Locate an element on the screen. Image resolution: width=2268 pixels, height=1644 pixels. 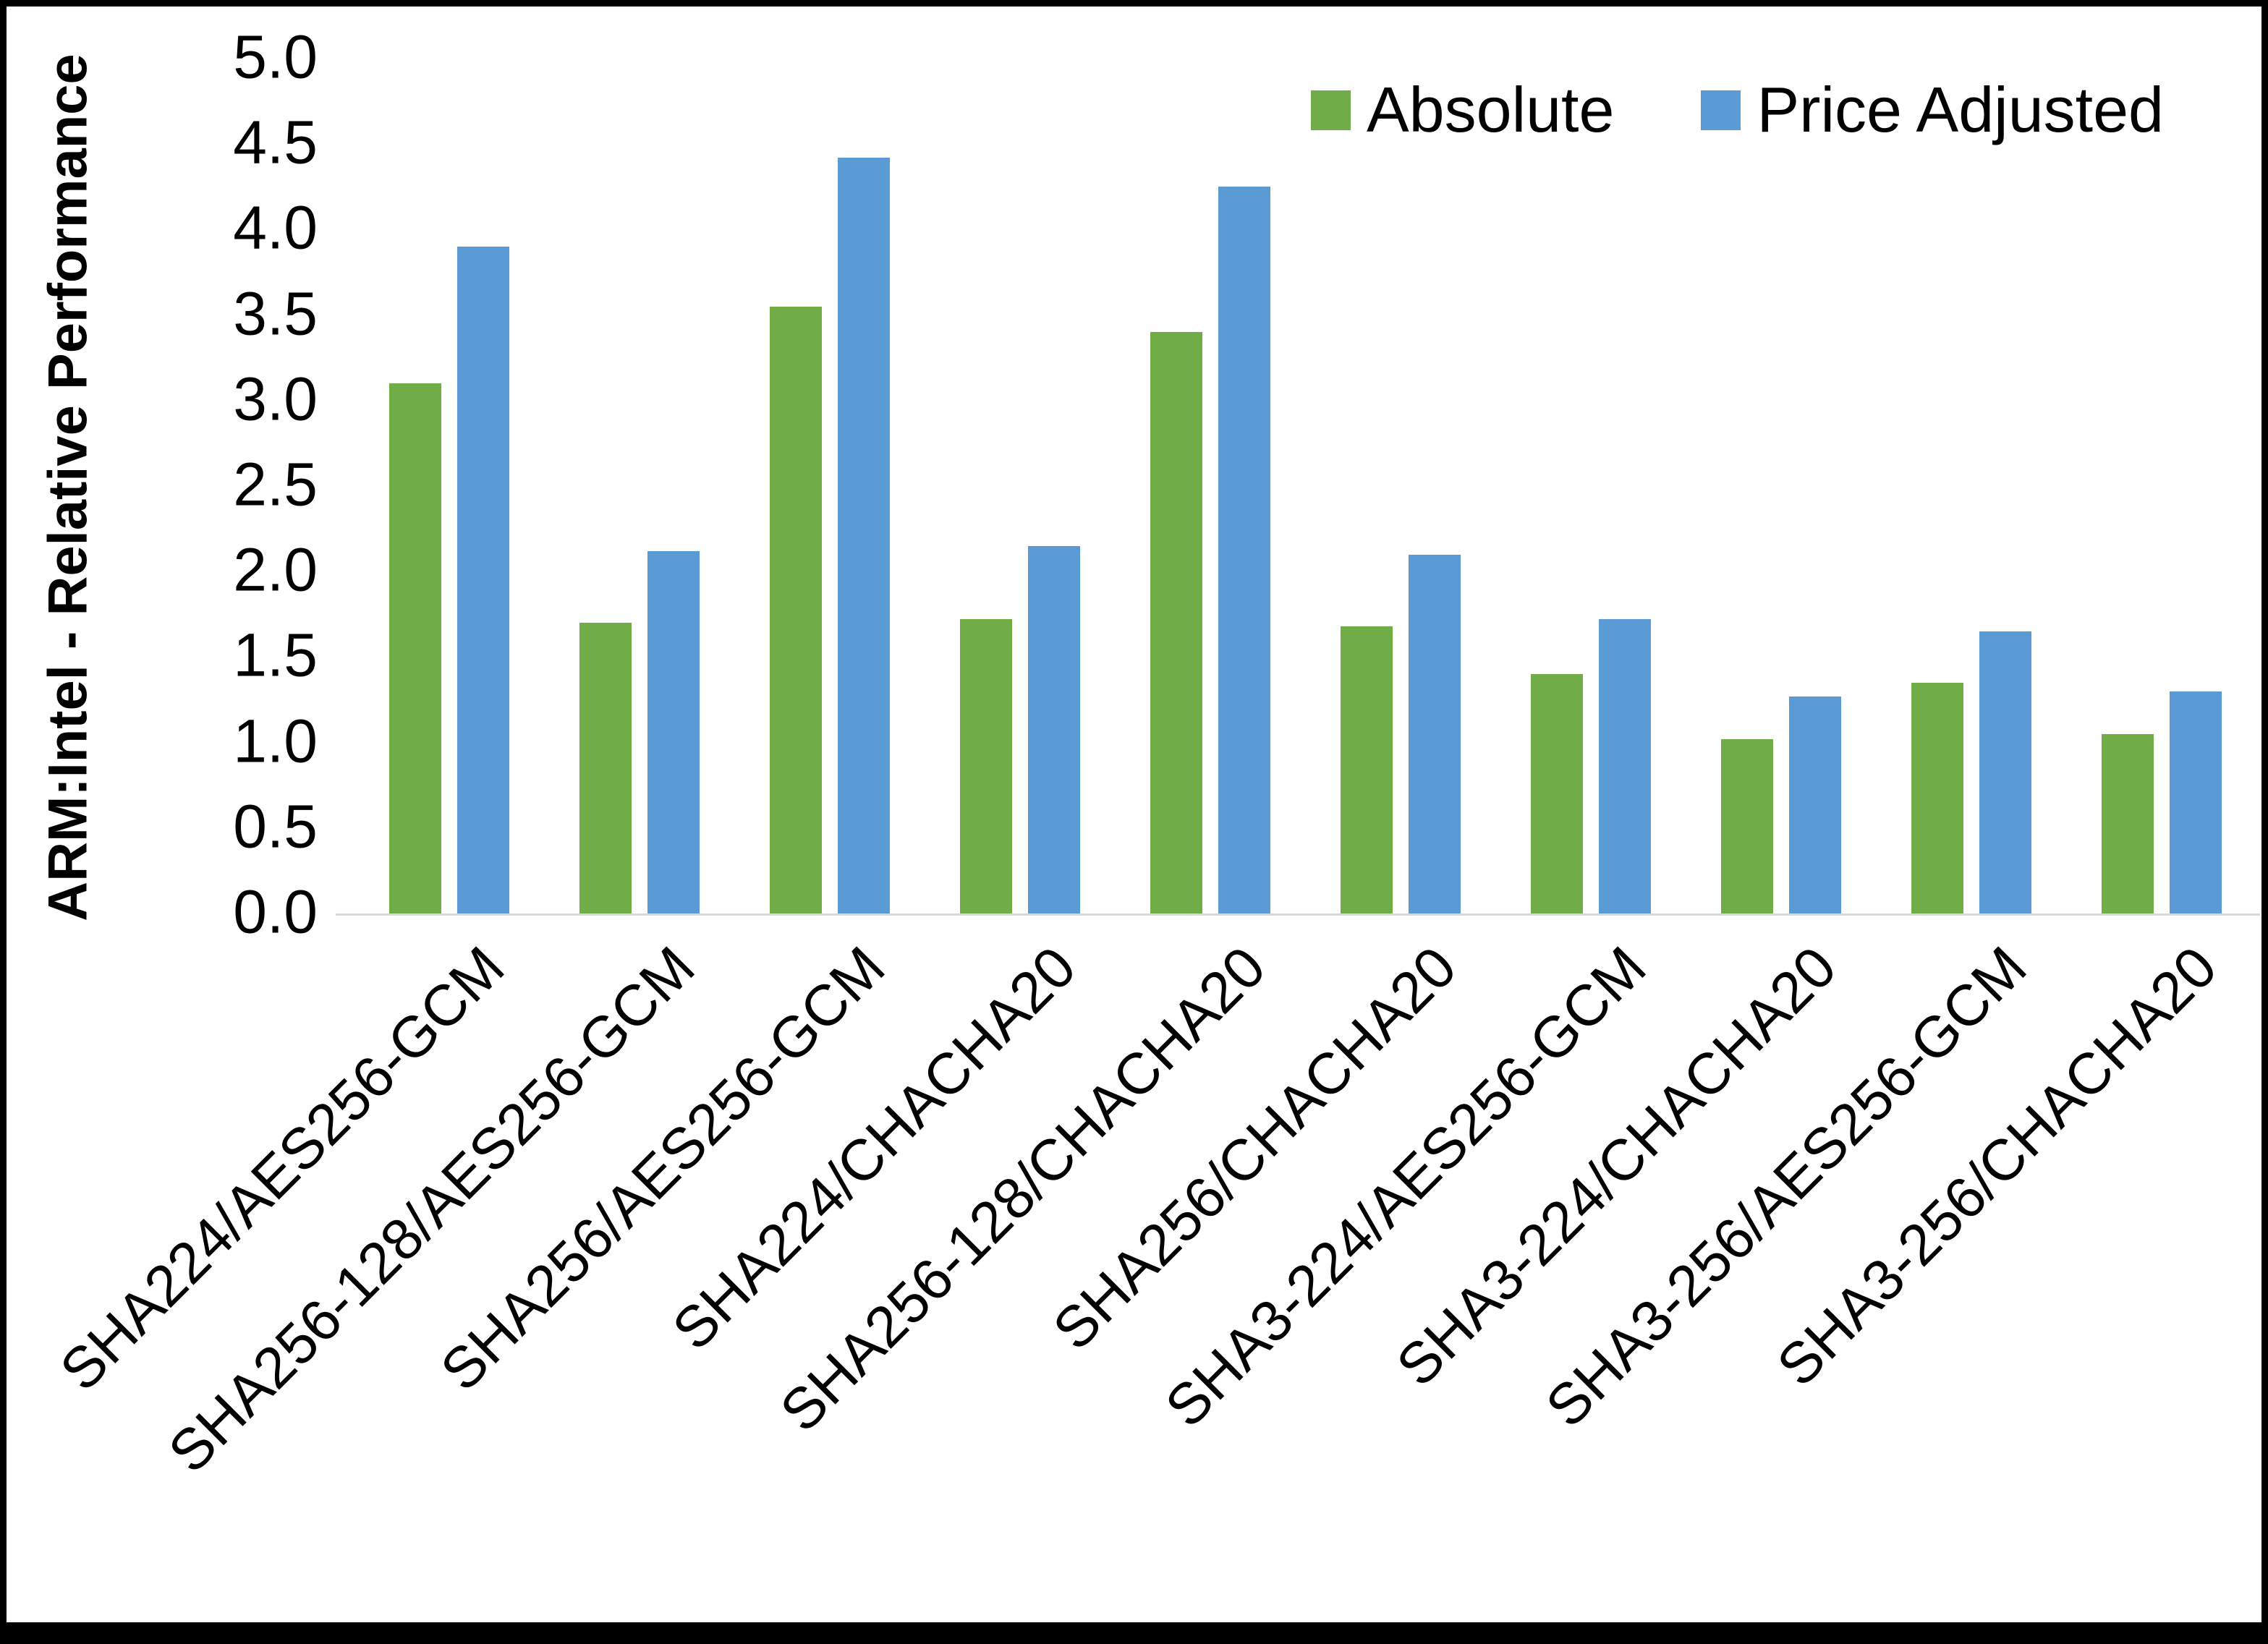
y-tick-label: 1.0 is located at coordinates (275, 741).